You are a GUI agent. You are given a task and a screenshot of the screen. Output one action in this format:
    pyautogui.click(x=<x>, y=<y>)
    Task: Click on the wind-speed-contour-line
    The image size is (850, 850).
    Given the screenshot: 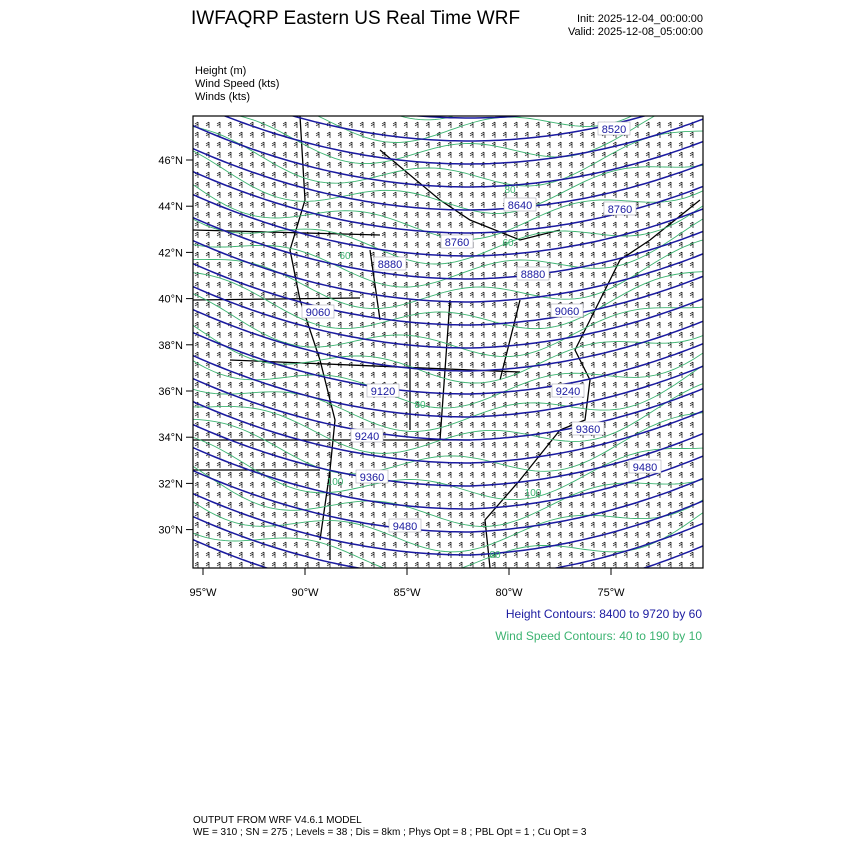 What is the action you would take?
    pyautogui.click(x=447, y=37)
    